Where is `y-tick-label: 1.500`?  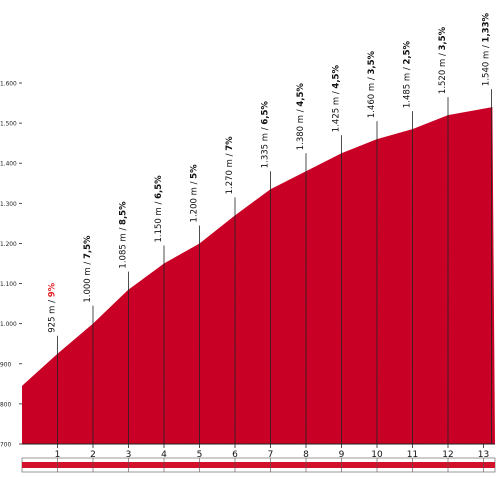 y-tick-label: 1.500 is located at coordinates (8, 124).